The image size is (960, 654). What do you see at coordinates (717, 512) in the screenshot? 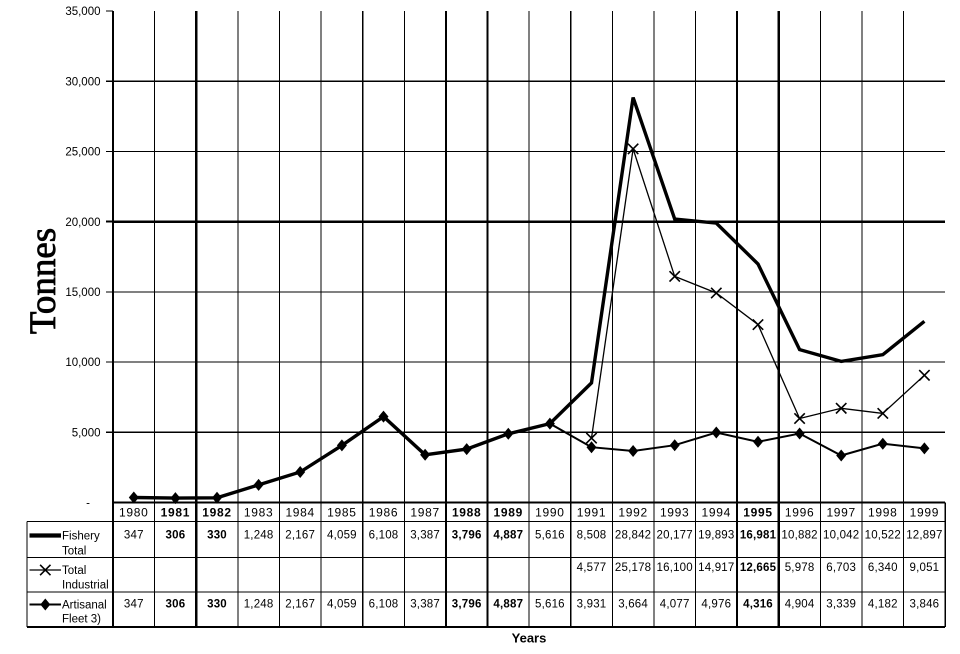
I see `svg-text: 1994` at bounding box center [717, 512].